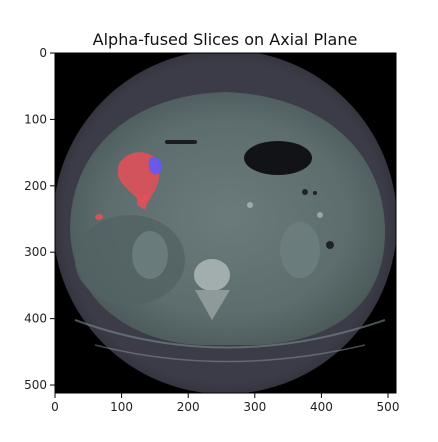  I want to click on y-axis-ticks: 0 100 200 300 400 500, so click(39, 219).